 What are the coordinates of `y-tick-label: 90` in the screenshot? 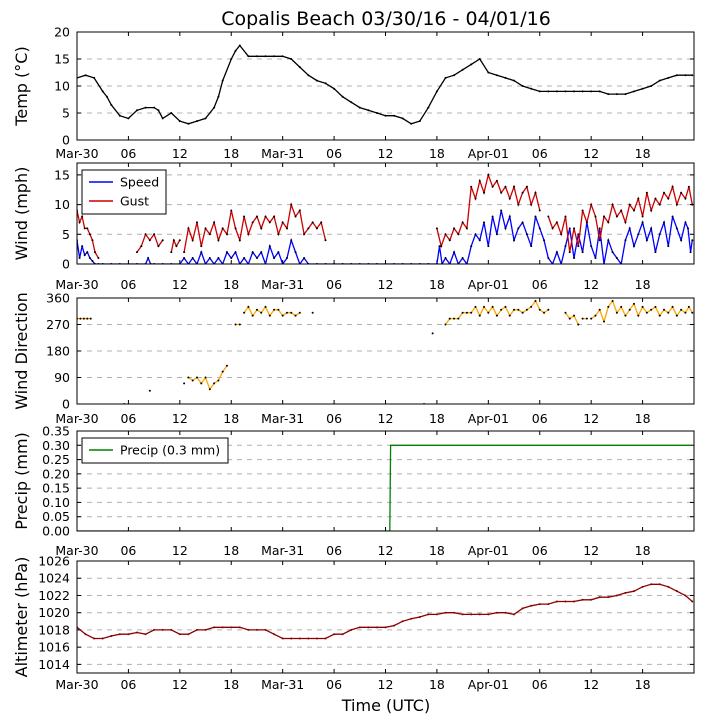 It's located at (62, 377).